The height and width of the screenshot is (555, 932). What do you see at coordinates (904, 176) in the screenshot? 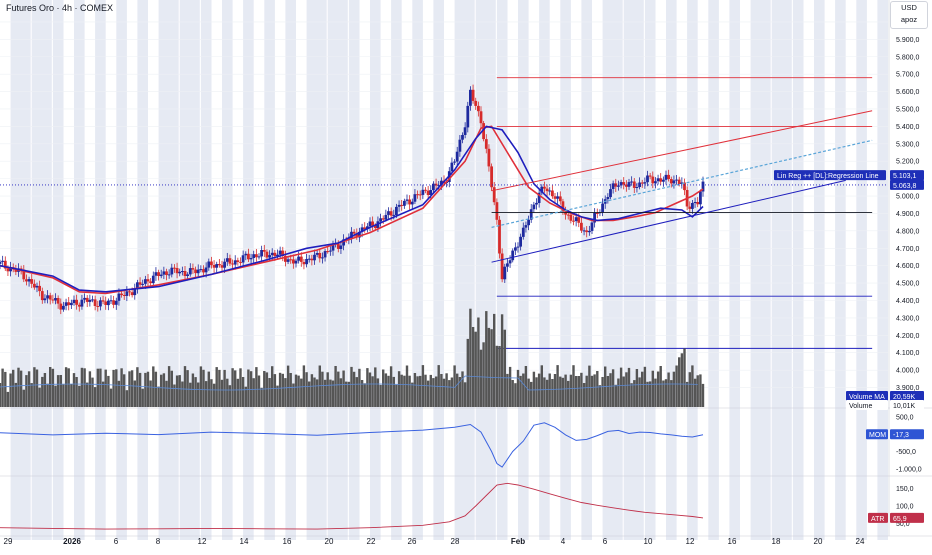
I see `lin-reg-value-tag: 5.103,1` at bounding box center [904, 176].